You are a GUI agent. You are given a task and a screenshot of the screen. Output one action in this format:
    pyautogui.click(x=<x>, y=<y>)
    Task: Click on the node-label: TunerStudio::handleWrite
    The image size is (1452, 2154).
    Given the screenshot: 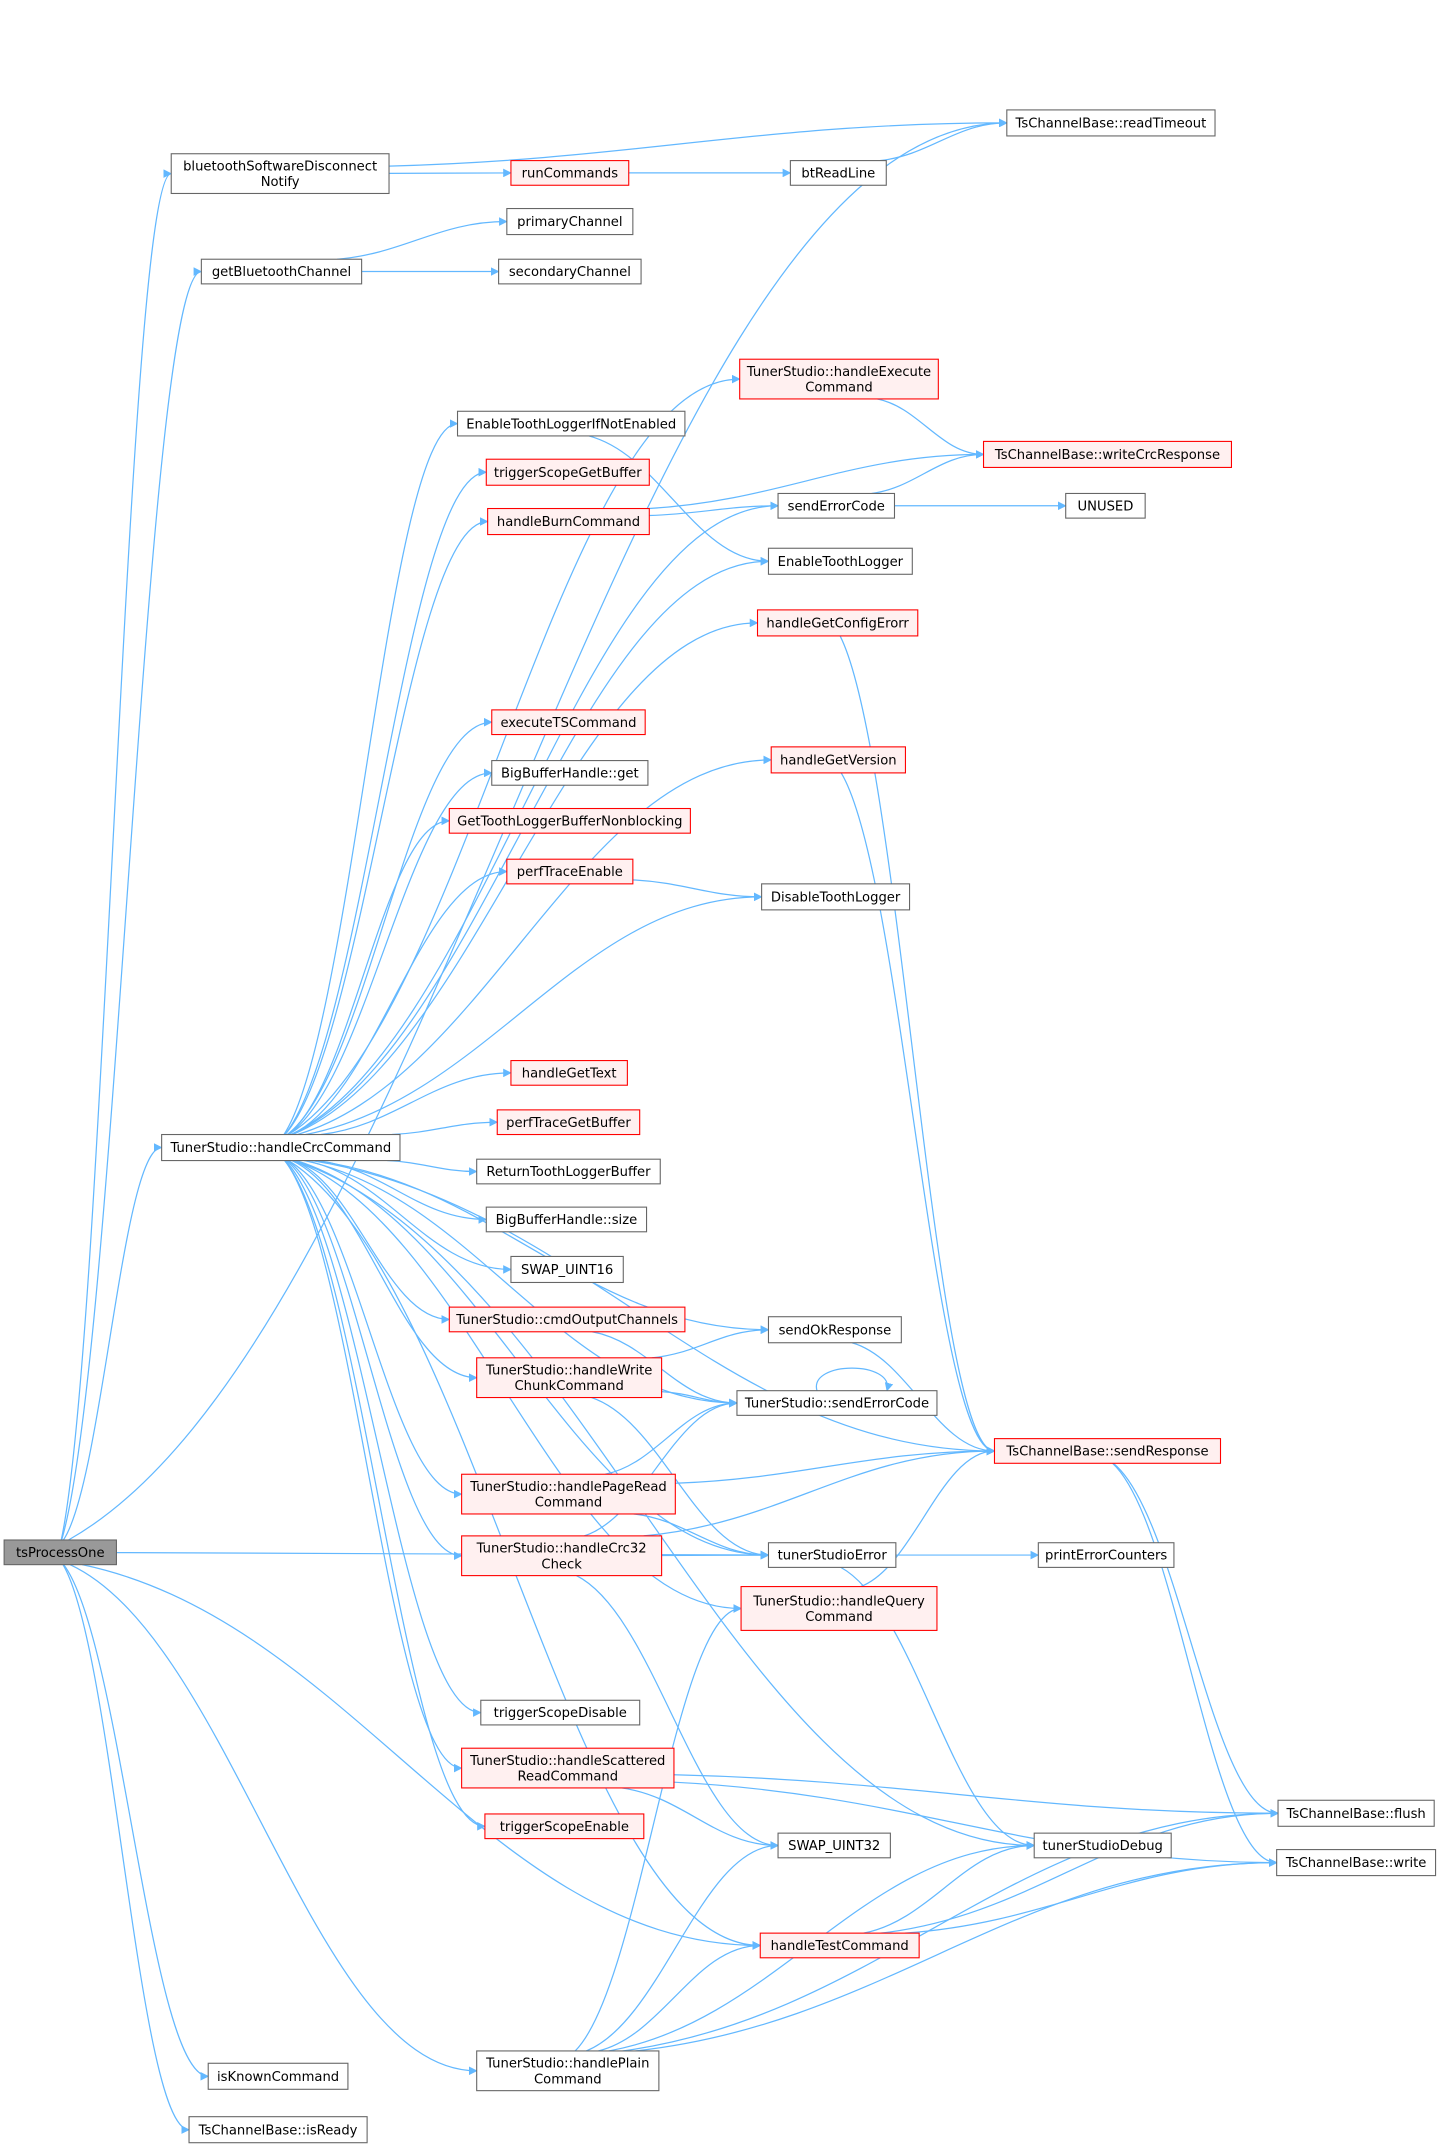 What is the action you would take?
    pyautogui.click(x=568, y=1370)
    